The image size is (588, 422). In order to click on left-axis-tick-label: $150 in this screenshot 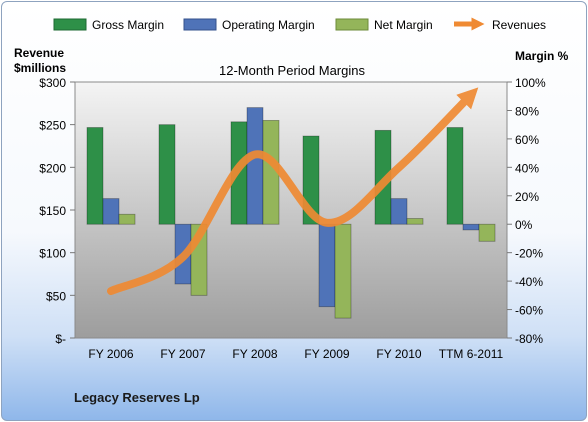, I will do `click(52, 211)`.